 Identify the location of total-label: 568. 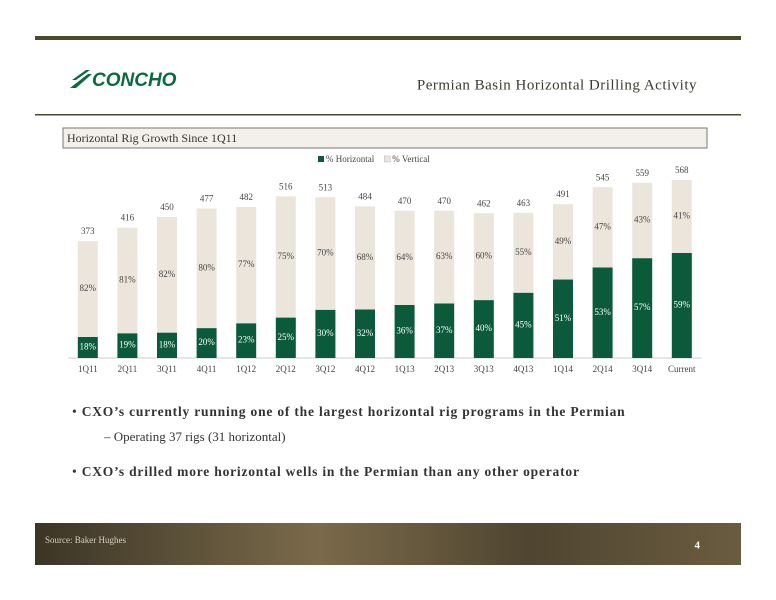
(682, 170).